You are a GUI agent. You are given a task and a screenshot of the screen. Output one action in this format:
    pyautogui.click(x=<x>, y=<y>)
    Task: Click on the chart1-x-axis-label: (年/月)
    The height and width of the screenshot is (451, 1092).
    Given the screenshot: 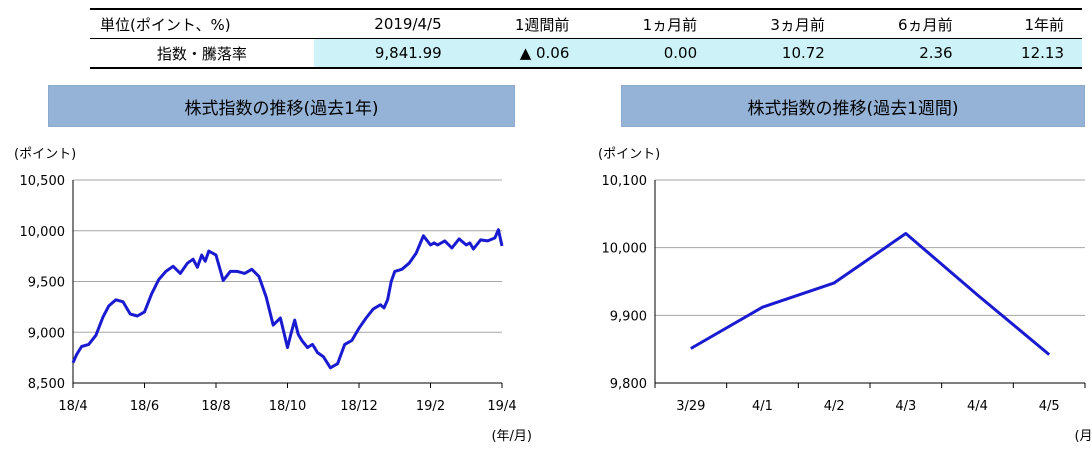 What is the action you would take?
    pyautogui.click(x=511, y=436)
    